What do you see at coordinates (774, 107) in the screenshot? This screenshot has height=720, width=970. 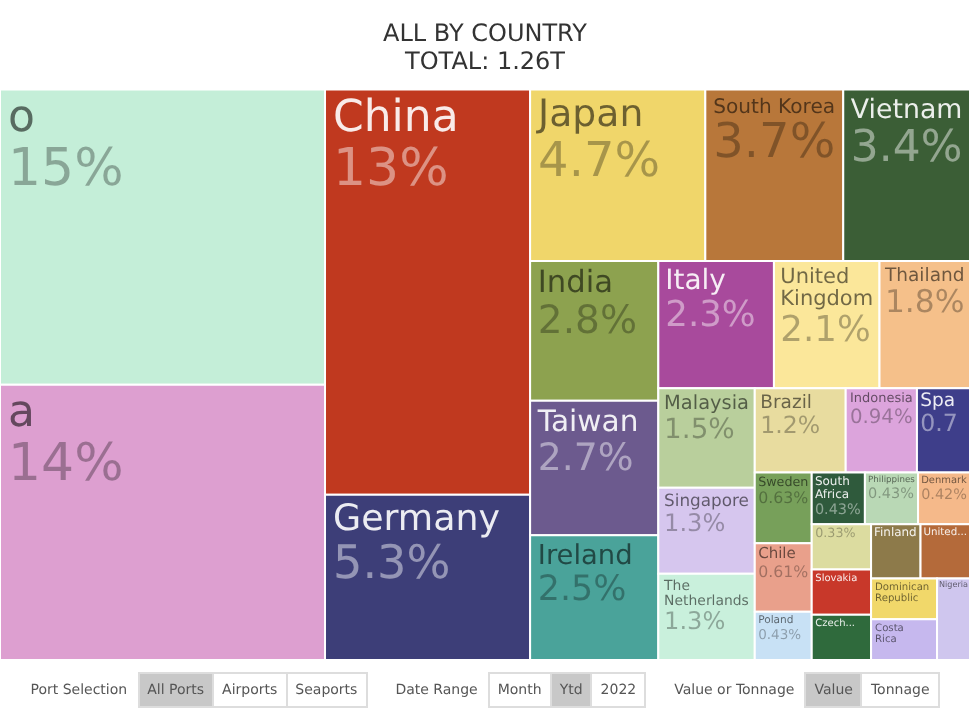 I see `category-label: South Korea` at bounding box center [774, 107].